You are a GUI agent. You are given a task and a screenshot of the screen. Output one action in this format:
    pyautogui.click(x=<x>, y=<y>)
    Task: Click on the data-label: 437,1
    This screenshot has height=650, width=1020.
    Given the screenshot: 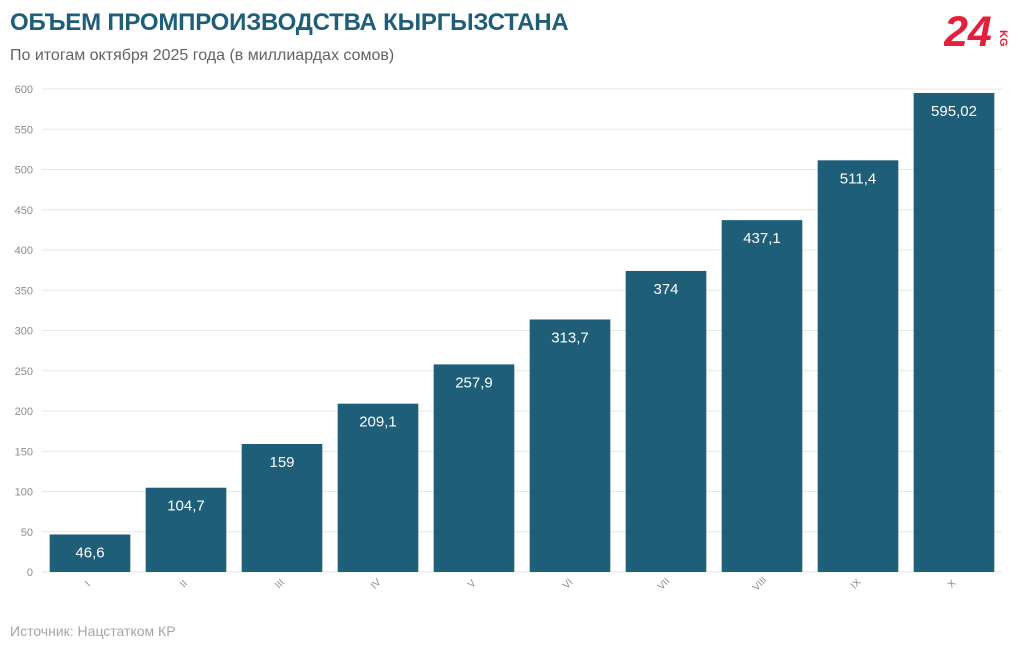 What is the action you would take?
    pyautogui.click(x=762, y=238)
    